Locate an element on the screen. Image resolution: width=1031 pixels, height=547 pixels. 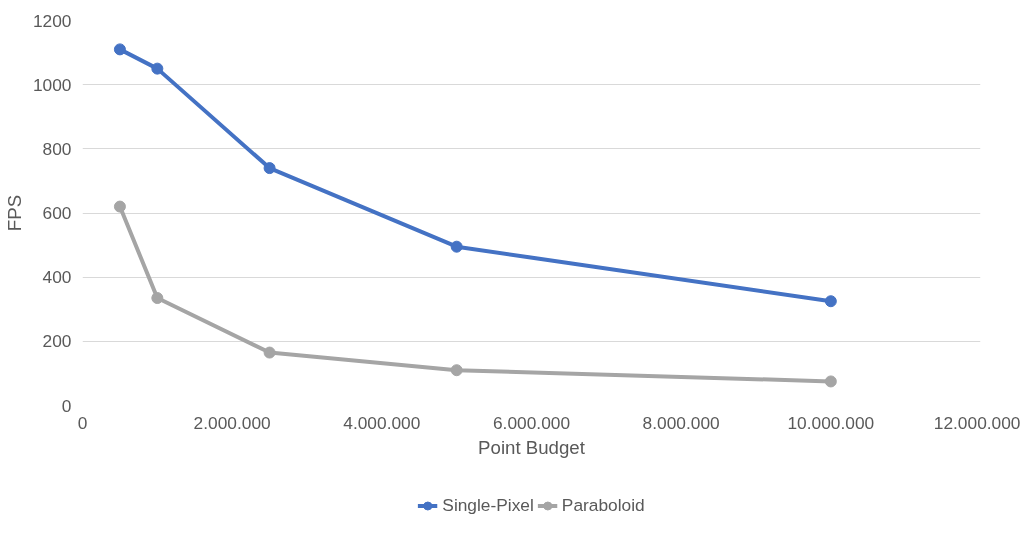
x-tick-label: 10.000.000 is located at coordinates (831, 422).